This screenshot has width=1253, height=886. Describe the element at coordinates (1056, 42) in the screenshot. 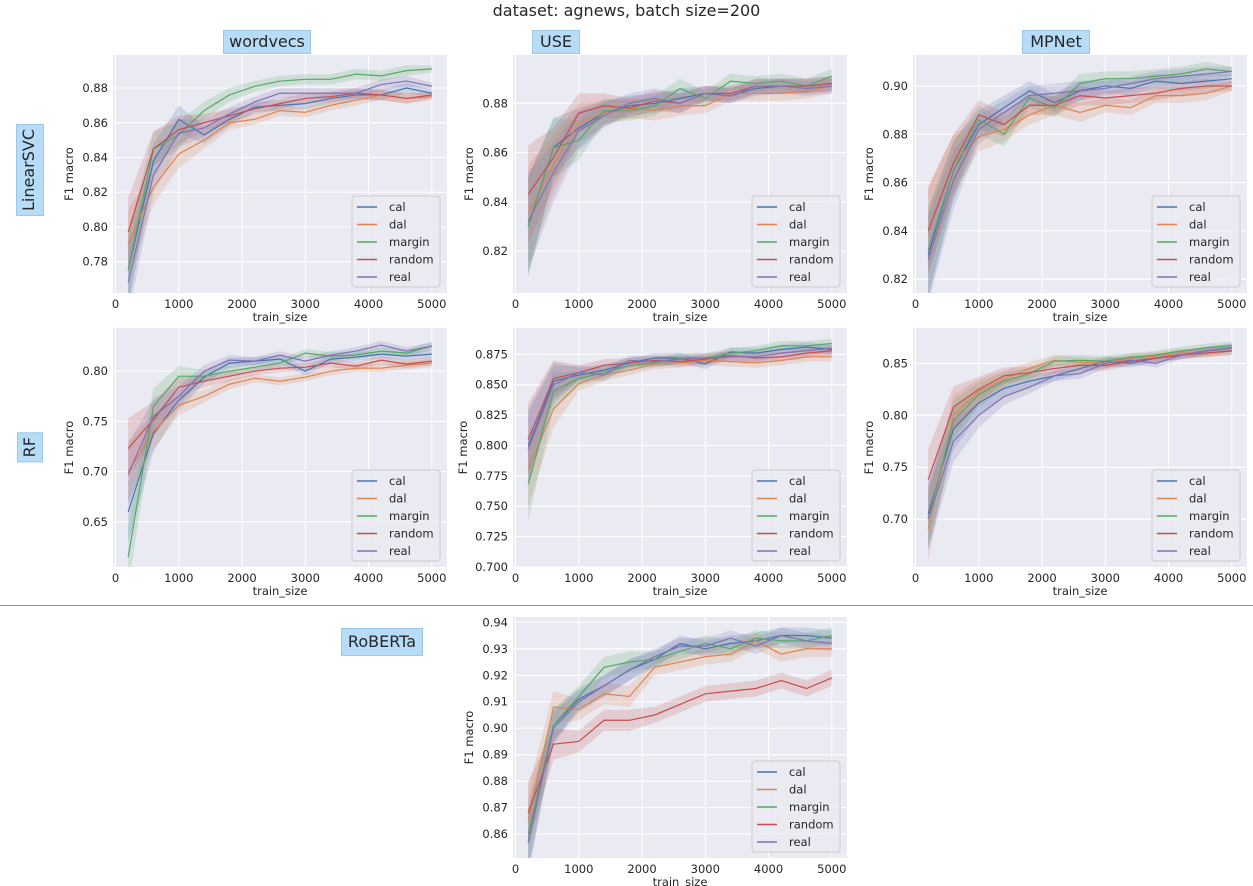

I see `column-title-mpnet: MPNet` at that location.